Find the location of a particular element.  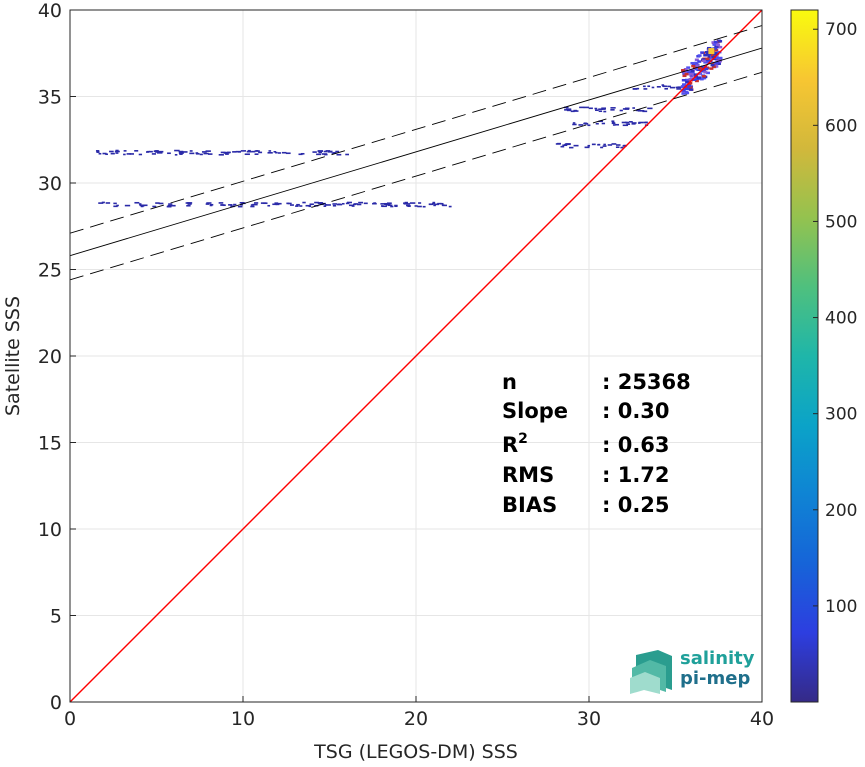

stat-label: Slope is located at coordinates (535, 411).